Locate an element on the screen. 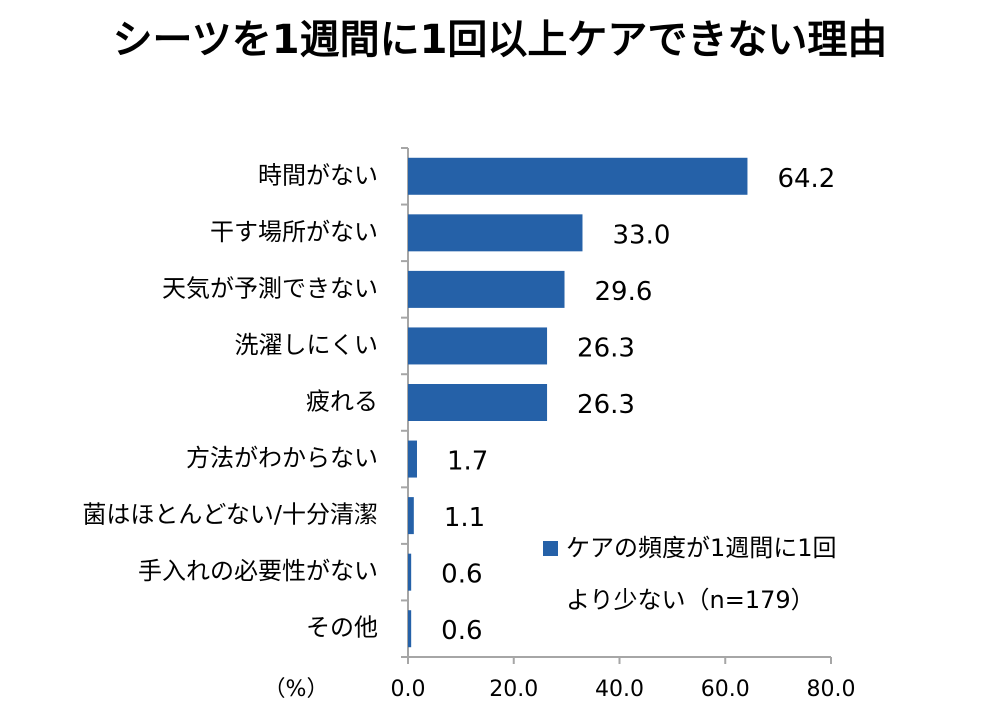 This screenshot has width=1000, height=724. value-label: 1.7 is located at coordinates (467, 462).